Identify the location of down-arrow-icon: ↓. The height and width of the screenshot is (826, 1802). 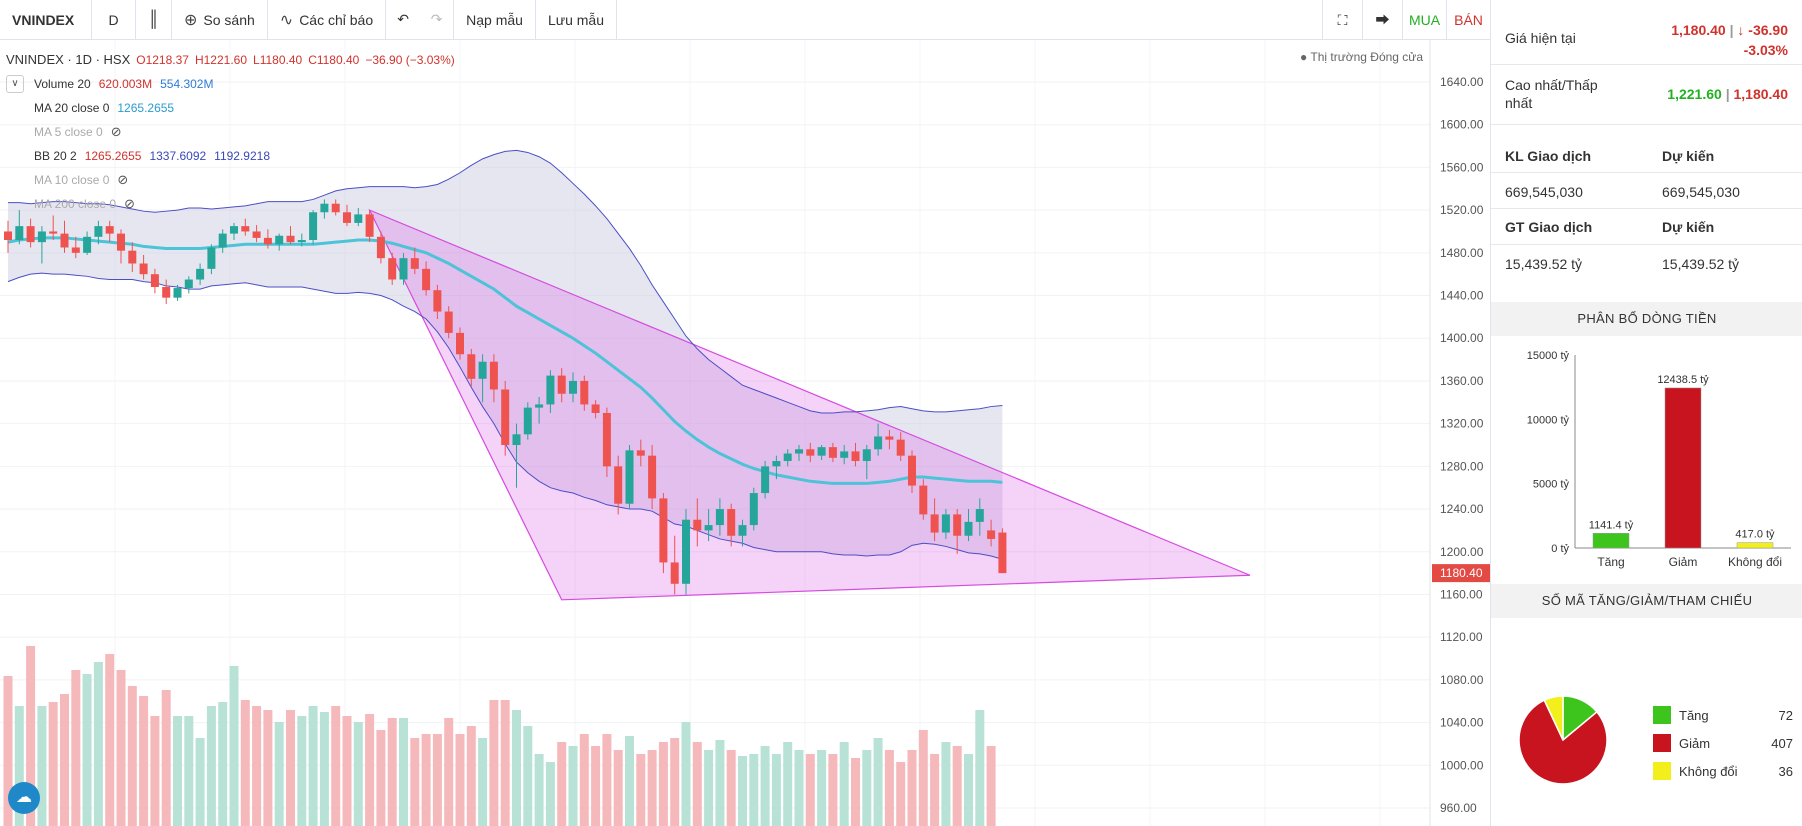
(1741, 30).